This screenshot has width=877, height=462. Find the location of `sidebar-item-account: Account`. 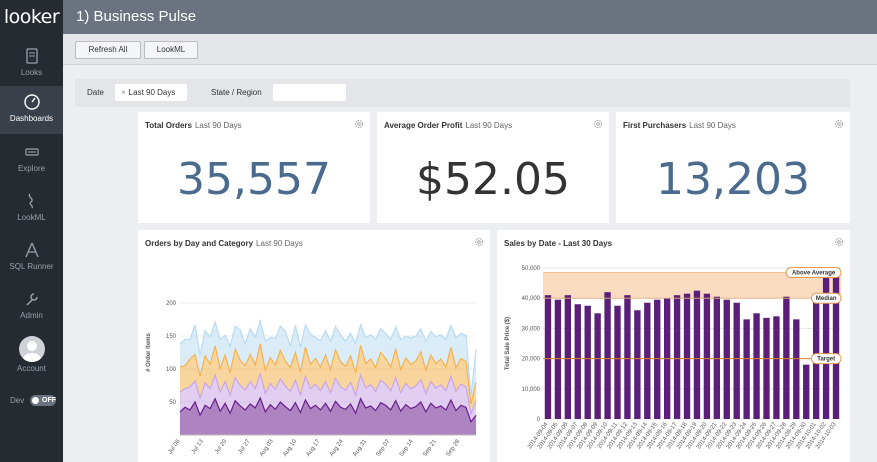

sidebar-item-account: Account is located at coordinates (31, 354).